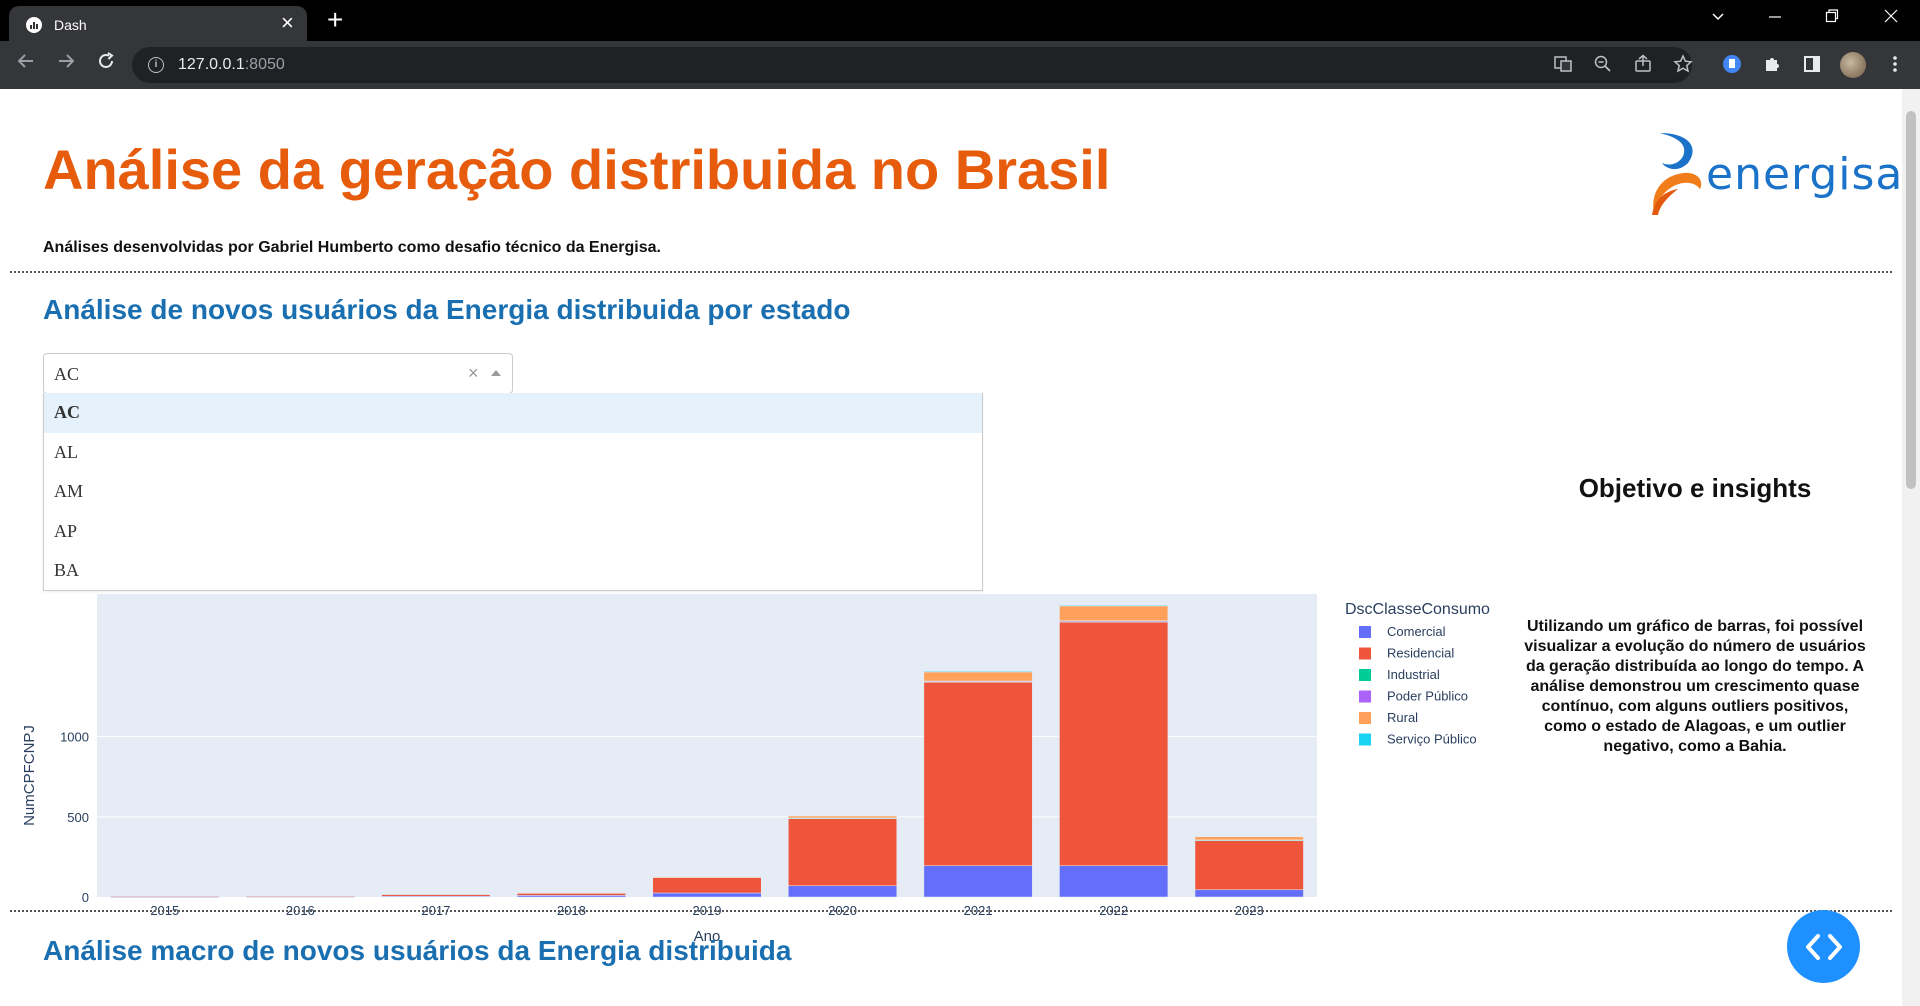 The height and width of the screenshot is (1006, 1920). I want to click on y-tick-label: 500, so click(78, 817).